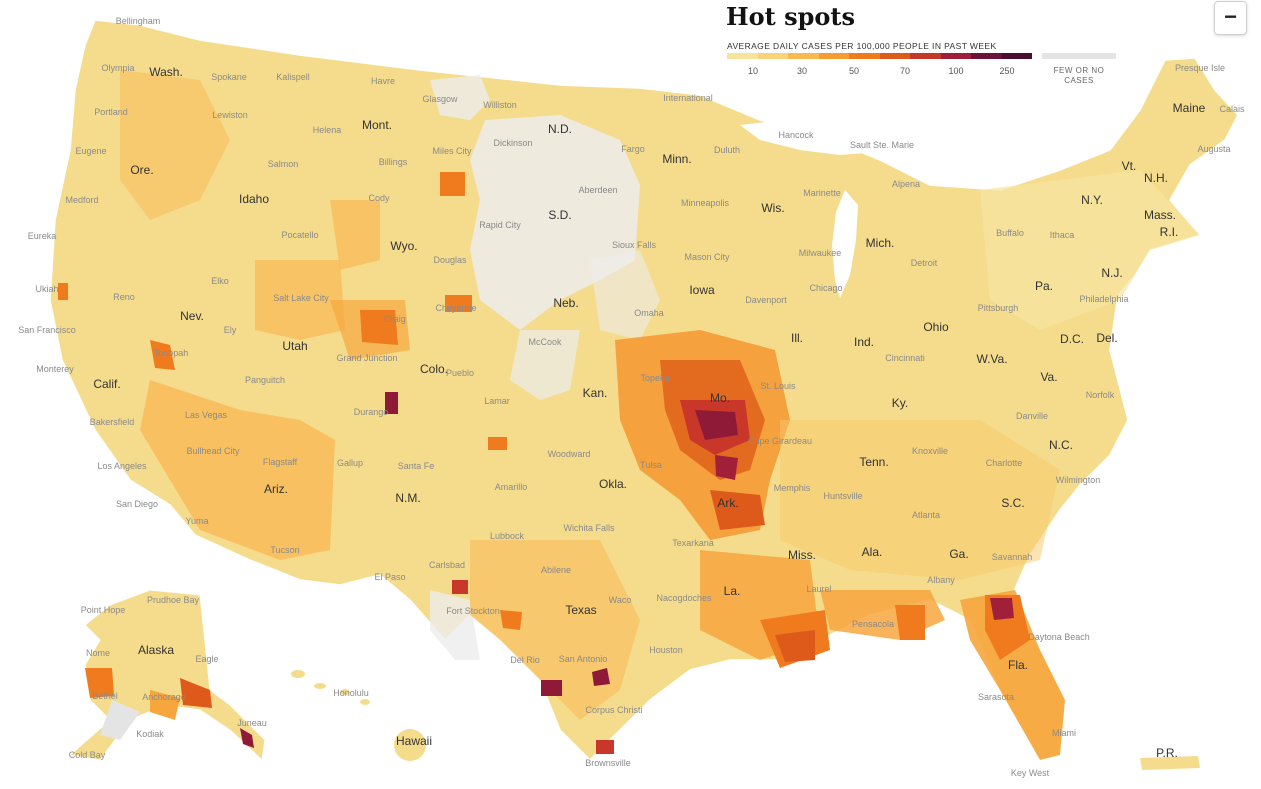 The width and height of the screenshot is (1261, 789). What do you see at coordinates (1064, 733) in the screenshot?
I see `city-label: Miami` at bounding box center [1064, 733].